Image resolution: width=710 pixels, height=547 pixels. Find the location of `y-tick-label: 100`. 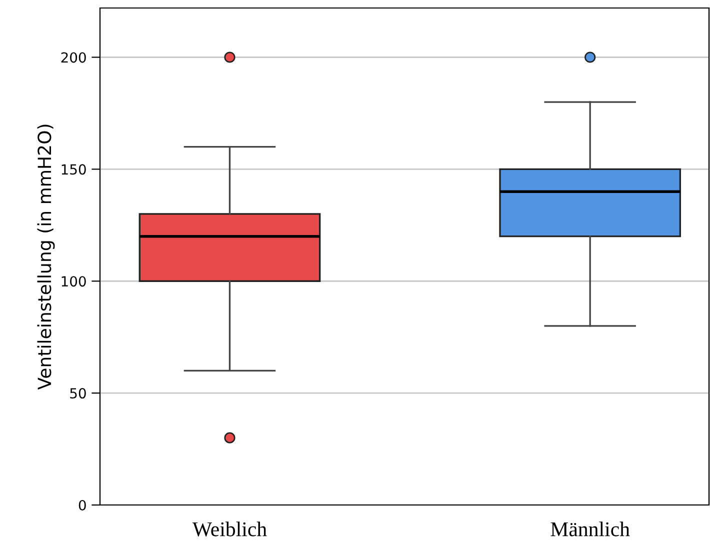

y-tick-label: 100 is located at coordinates (74, 281).